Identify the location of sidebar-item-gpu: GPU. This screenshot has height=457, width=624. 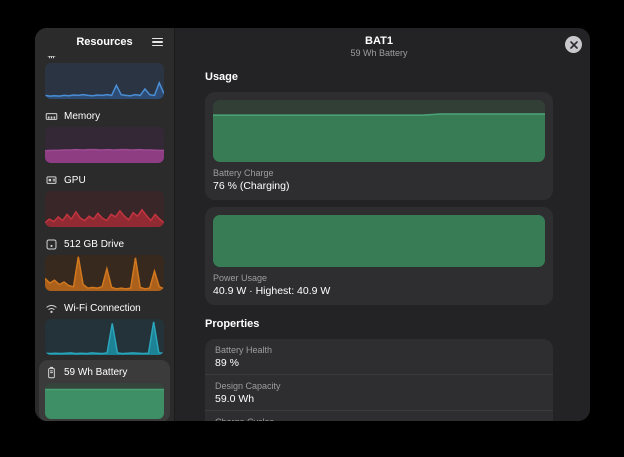
(104, 199).